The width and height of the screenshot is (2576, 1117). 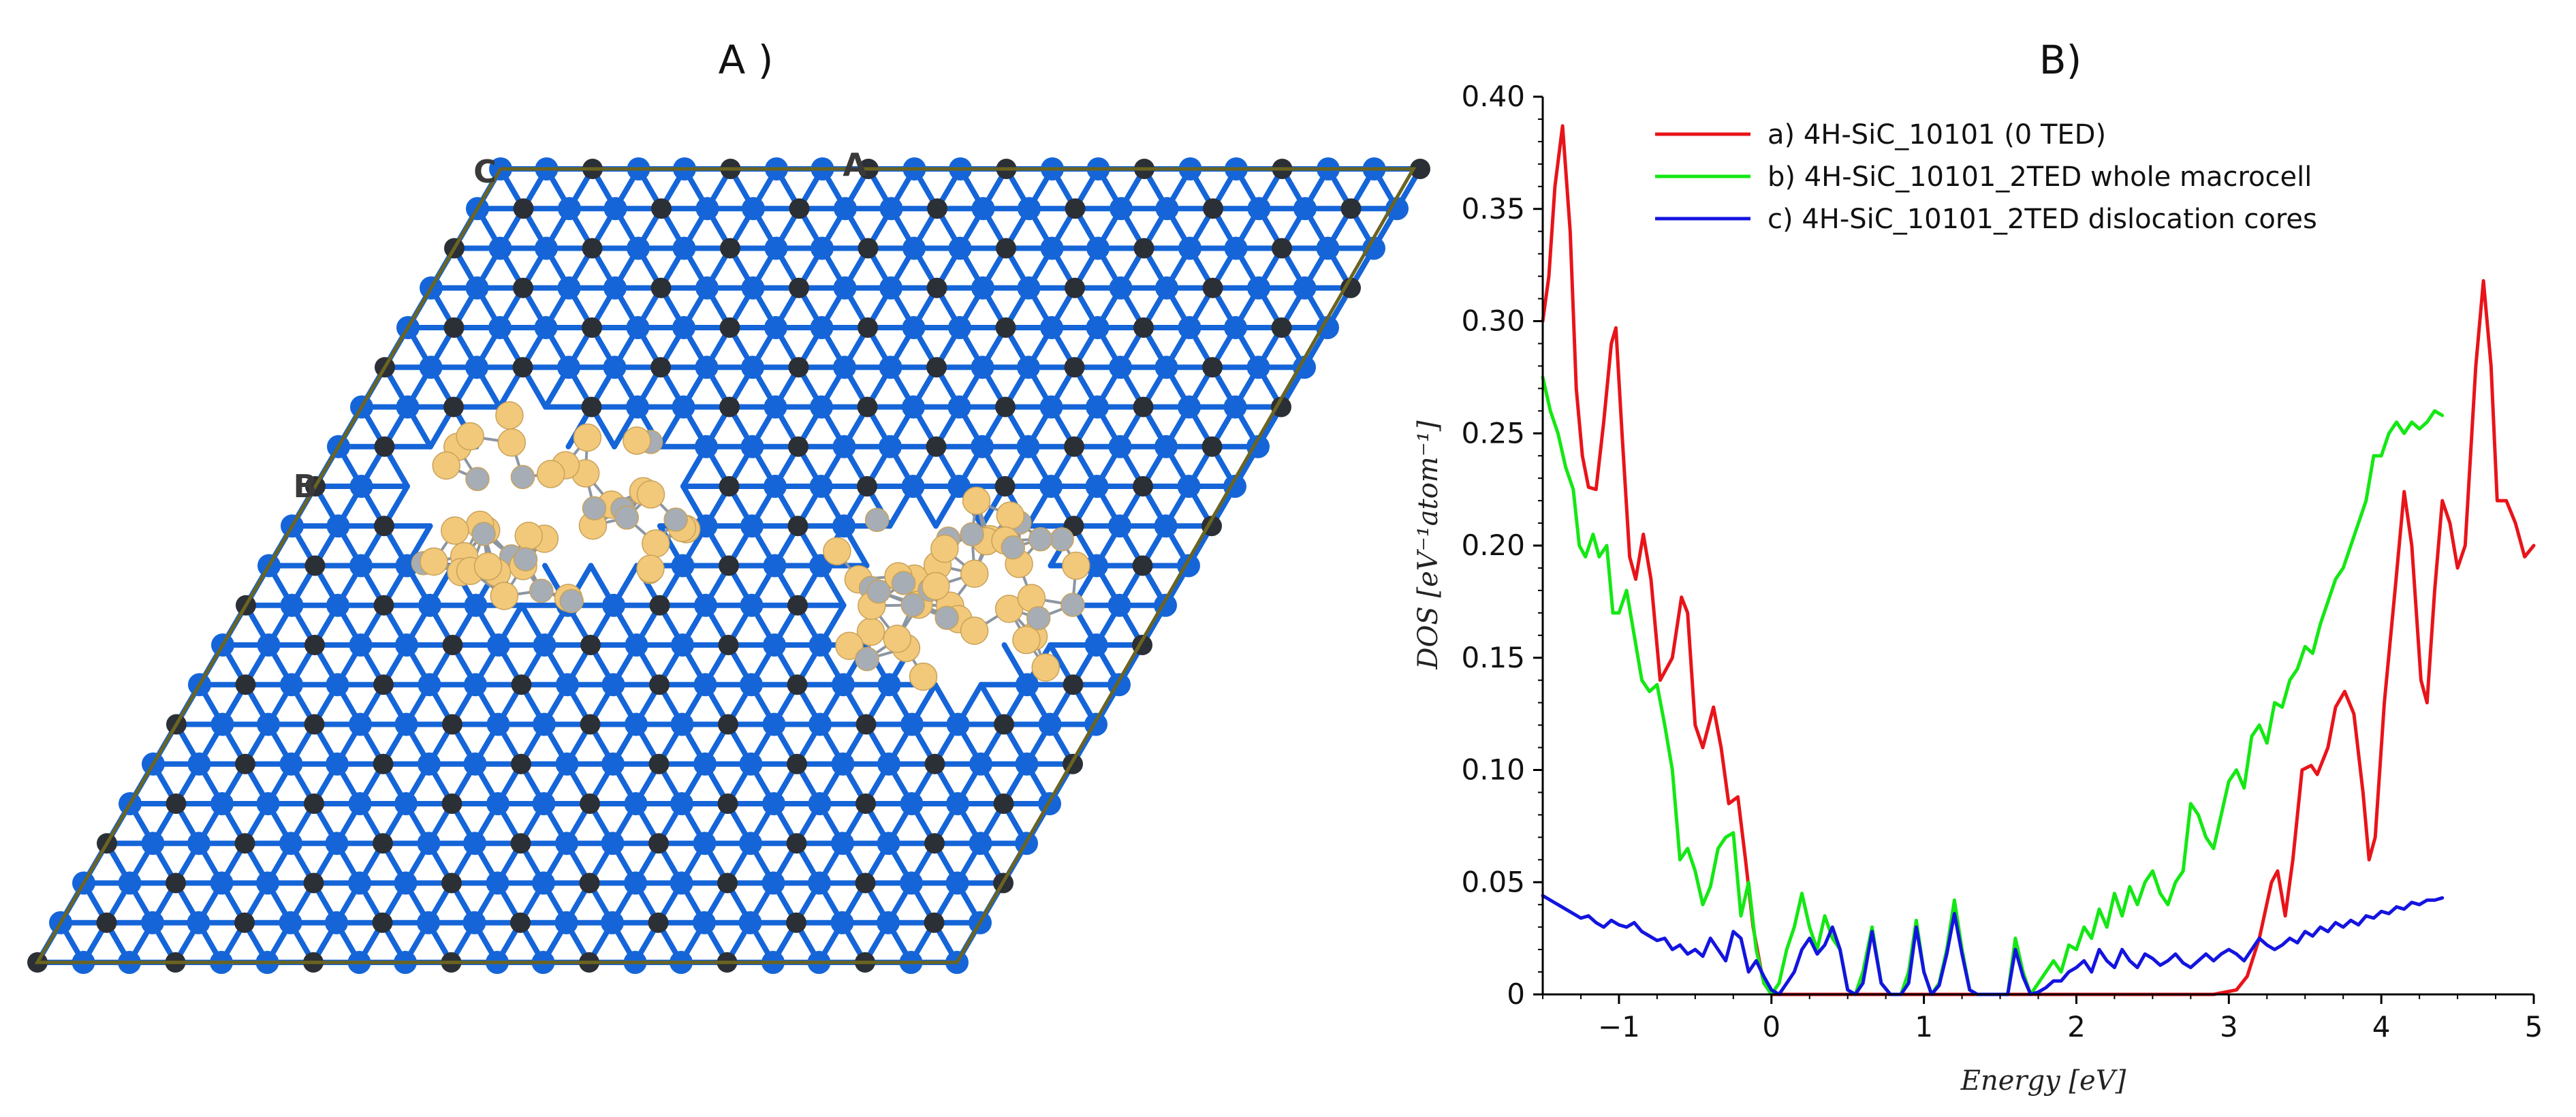 What do you see at coordinates (305, 486) in the screenshot?
I see `lattice-label-b: B` at bounding box center [305, 486].